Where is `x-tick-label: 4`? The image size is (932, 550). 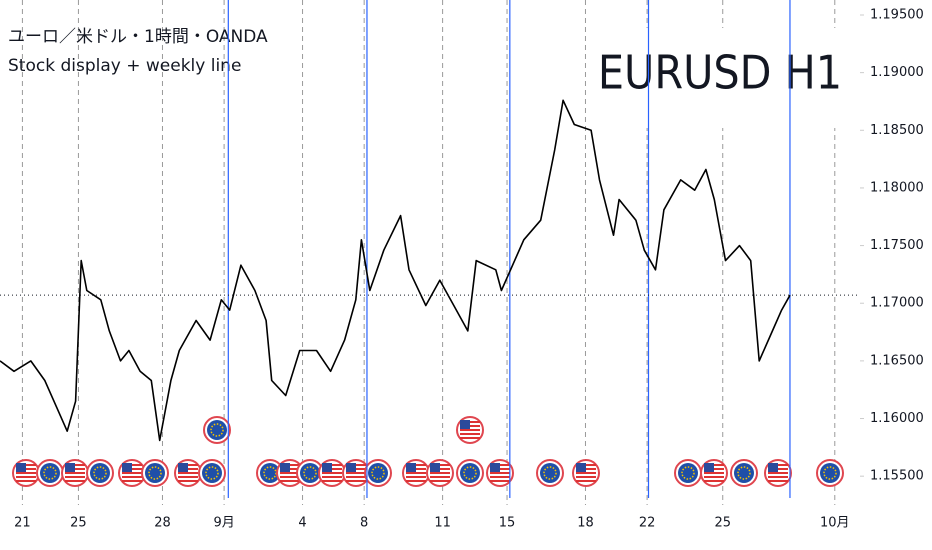 x-tick-label: 4 is located at coordinates (302, 523).